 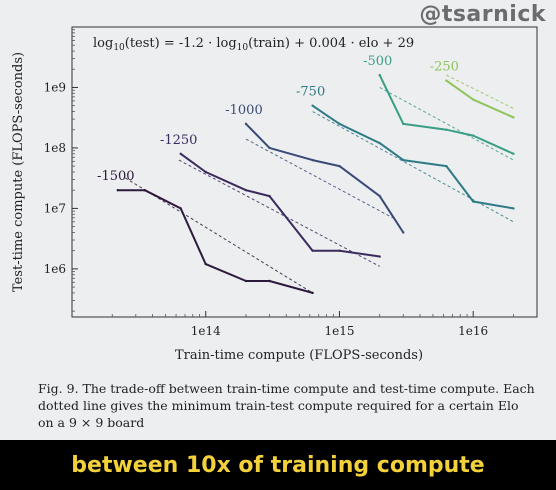 I want to click on y-axis-label: Test-time compute (FLOPS-seconds), so click(x=18, y=172).